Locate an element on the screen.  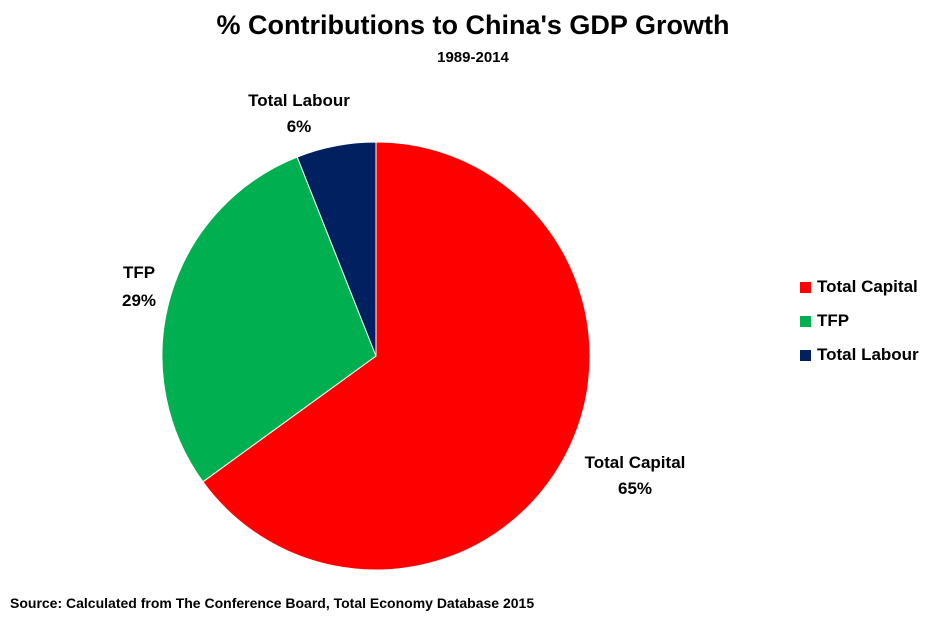
legend-label-tfp: TFP is located at coordinates (833, 320).